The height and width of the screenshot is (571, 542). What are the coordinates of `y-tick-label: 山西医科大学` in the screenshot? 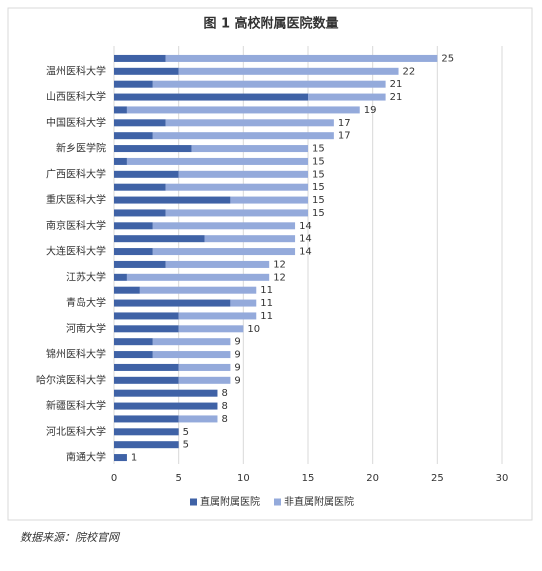 It's located at (76, 96).